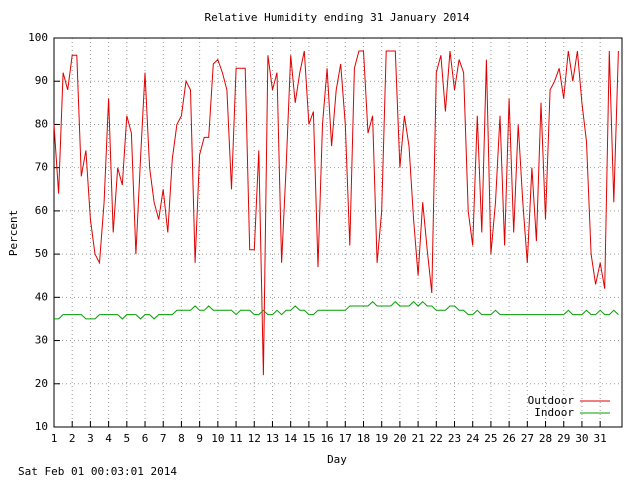 The width and height of the screenshot is (640, 480). I want to click on x-tick-label: 17, so click(345, 438).